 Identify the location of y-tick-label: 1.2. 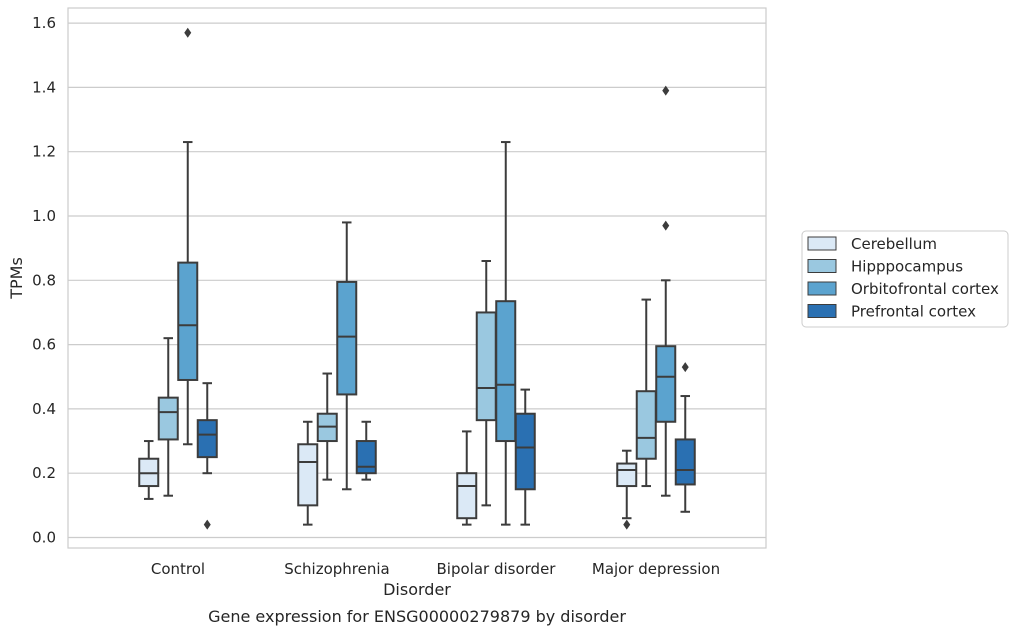
(44, 152).